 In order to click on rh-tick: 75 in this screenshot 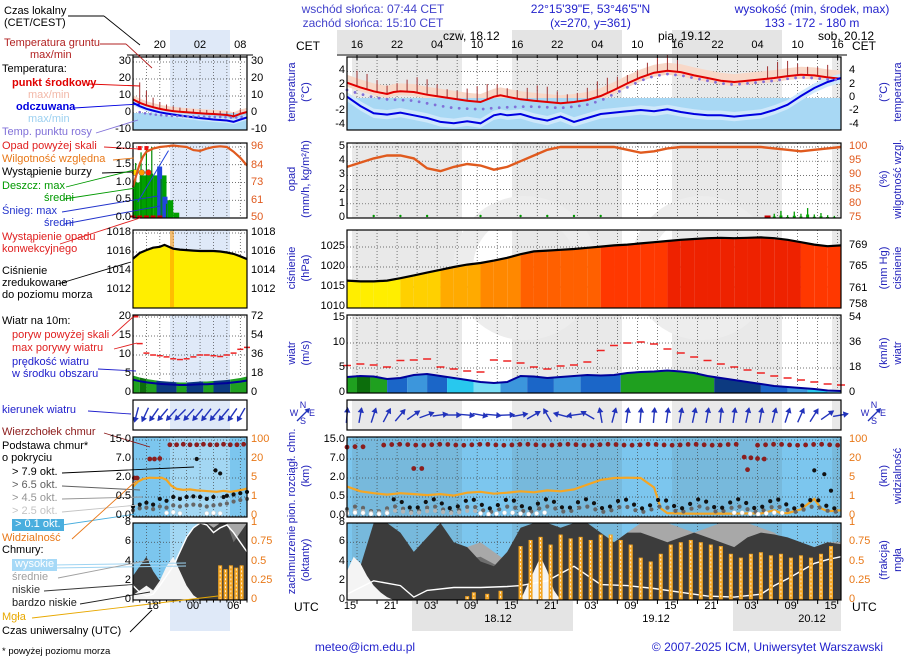, I will do `click(855, 217)`.